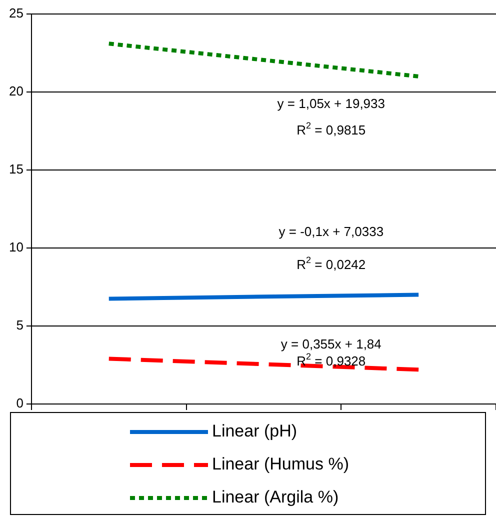 This screenshot has width=496, height=518. Describe the element at coordinates (20, 325) in the screenshot. I see `y-tick-label: 5` at that location.